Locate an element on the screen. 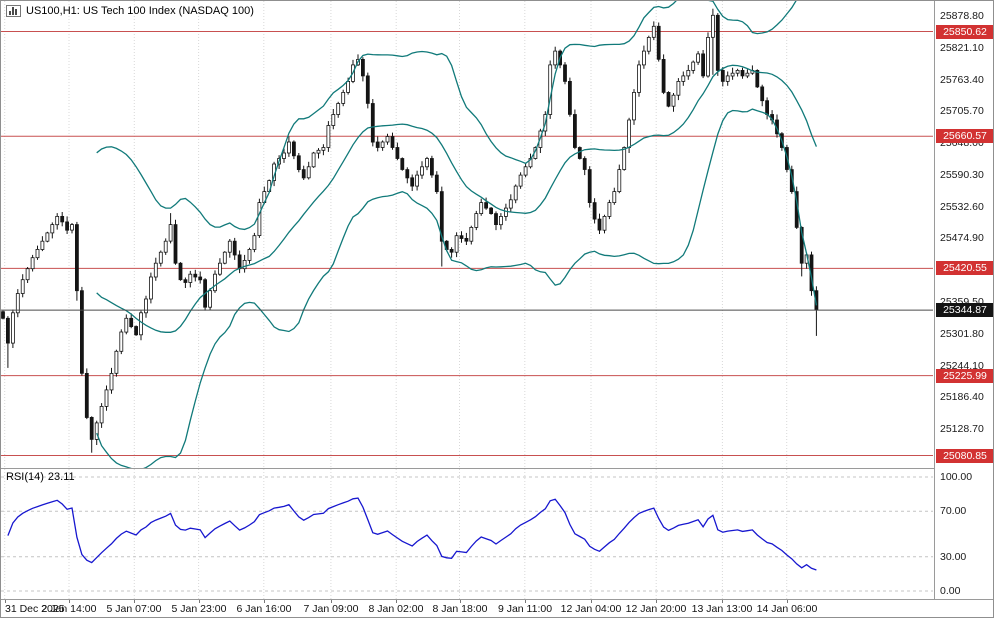 This screenshot has width=994, height=618. time-axis-label: 12 Jan 20:00 is located at coordinates (656, 609).